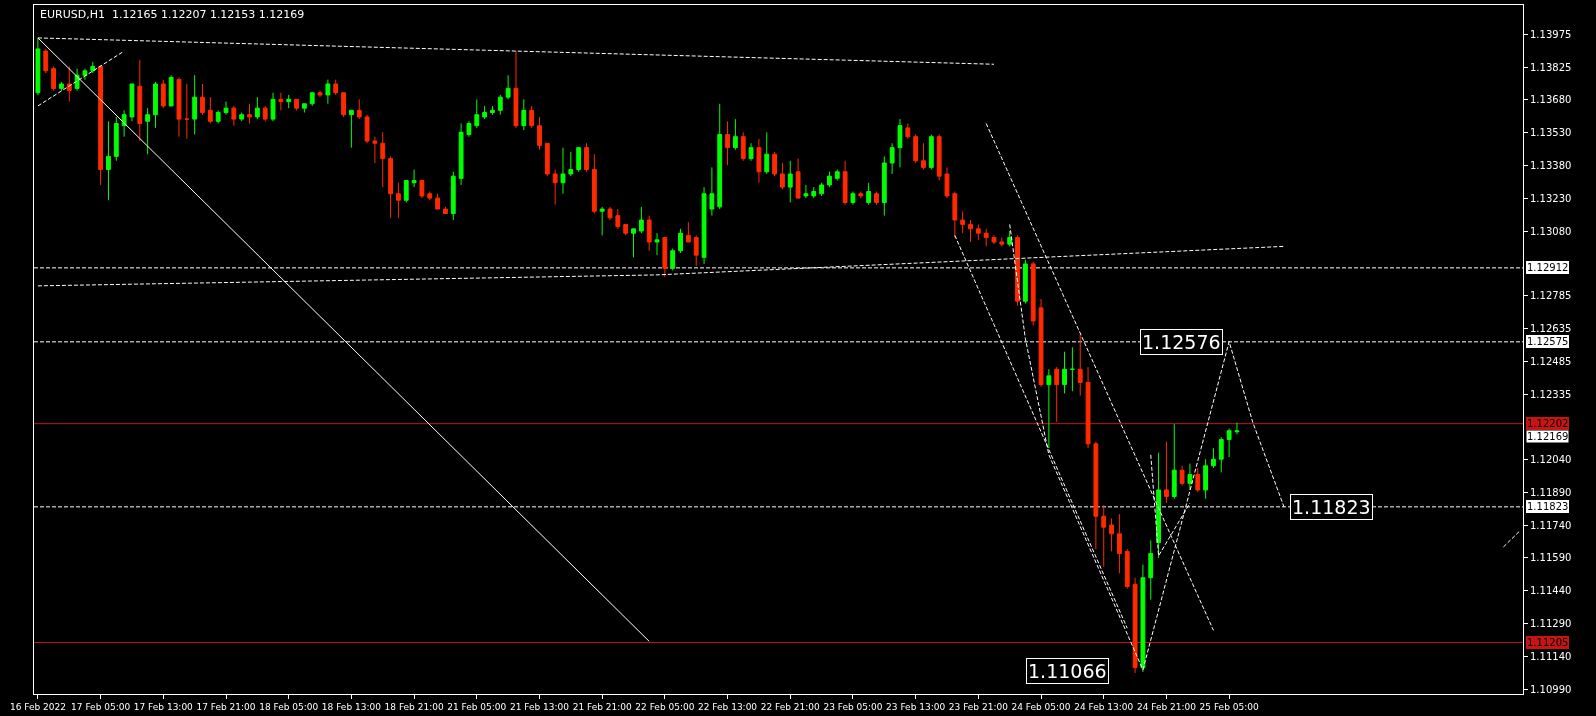 The width and height of the screenshot is (1596, 716). I want to click on annotation: 1.11066, so click(1067, 671).